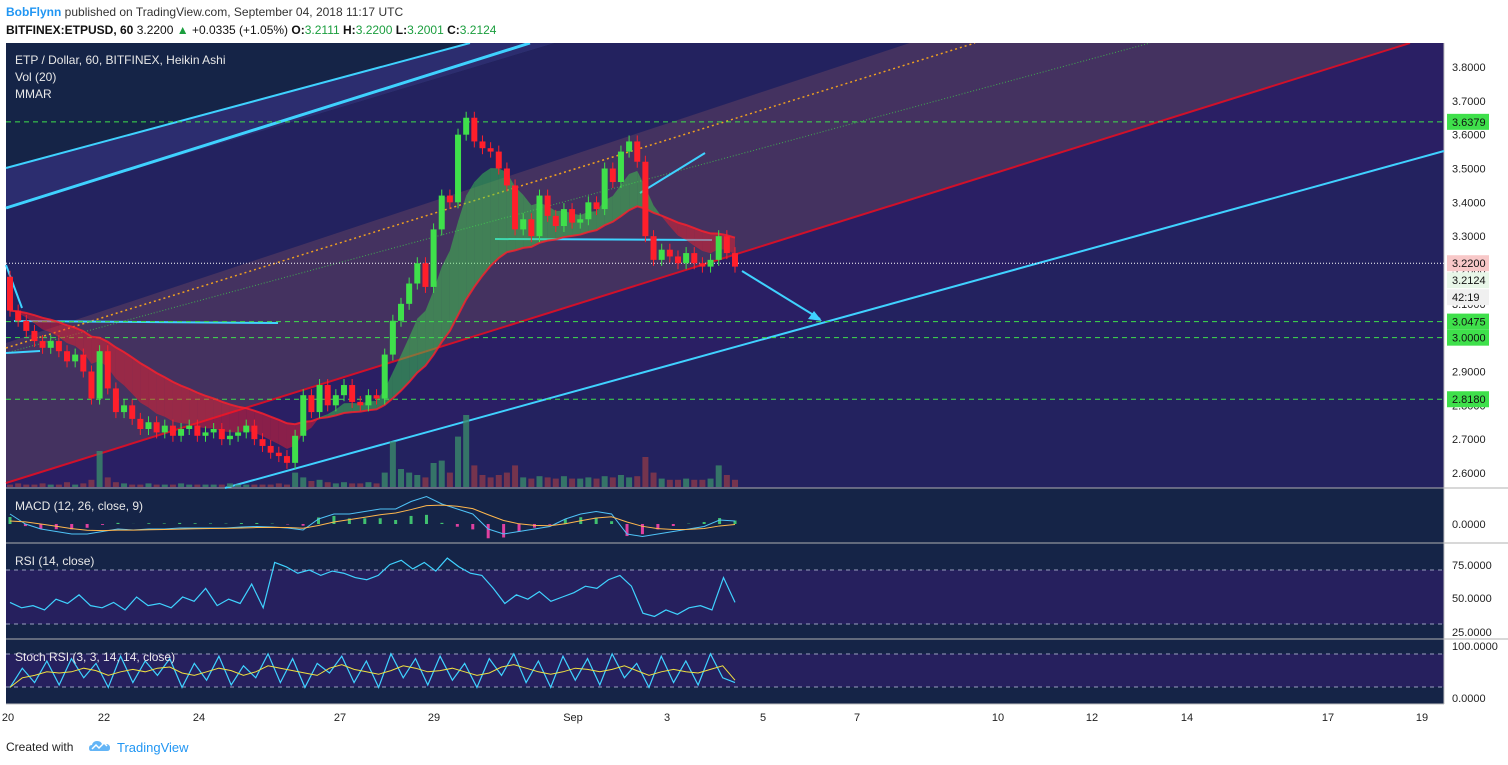 The height and width of the screenshot is (765, 1508). I want to click on price-change: +0.0335 (+1.05%), so click(240, 30).